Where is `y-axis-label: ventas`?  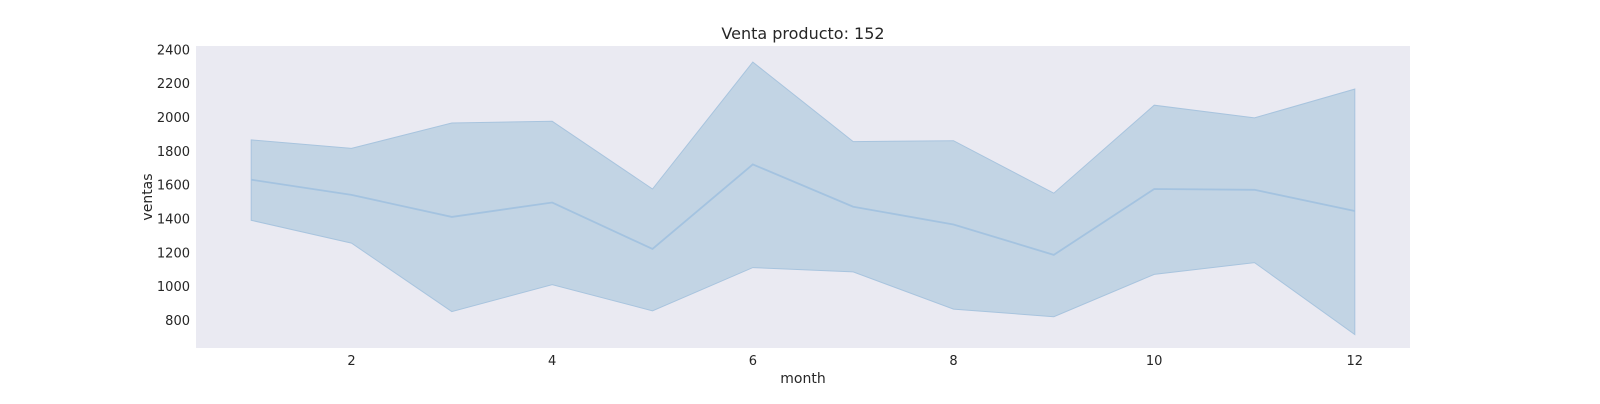
y-axis-label: ventas is located at coordinates (148, 196).